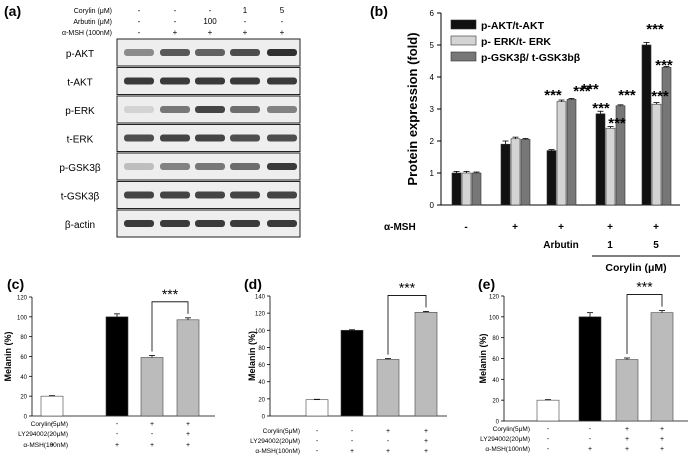  What do you see at coordinates (531, 58) in the screenshot?
I see `legend-label: p-GSK3β/ t-GSK3bβ` at bounding box center [531, 58].